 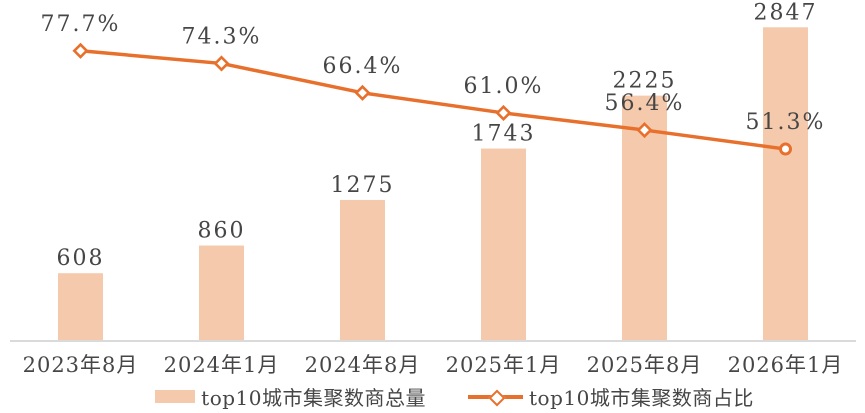 I want to click on percent-value-label: 51.3%, so click(x=786, y=122).